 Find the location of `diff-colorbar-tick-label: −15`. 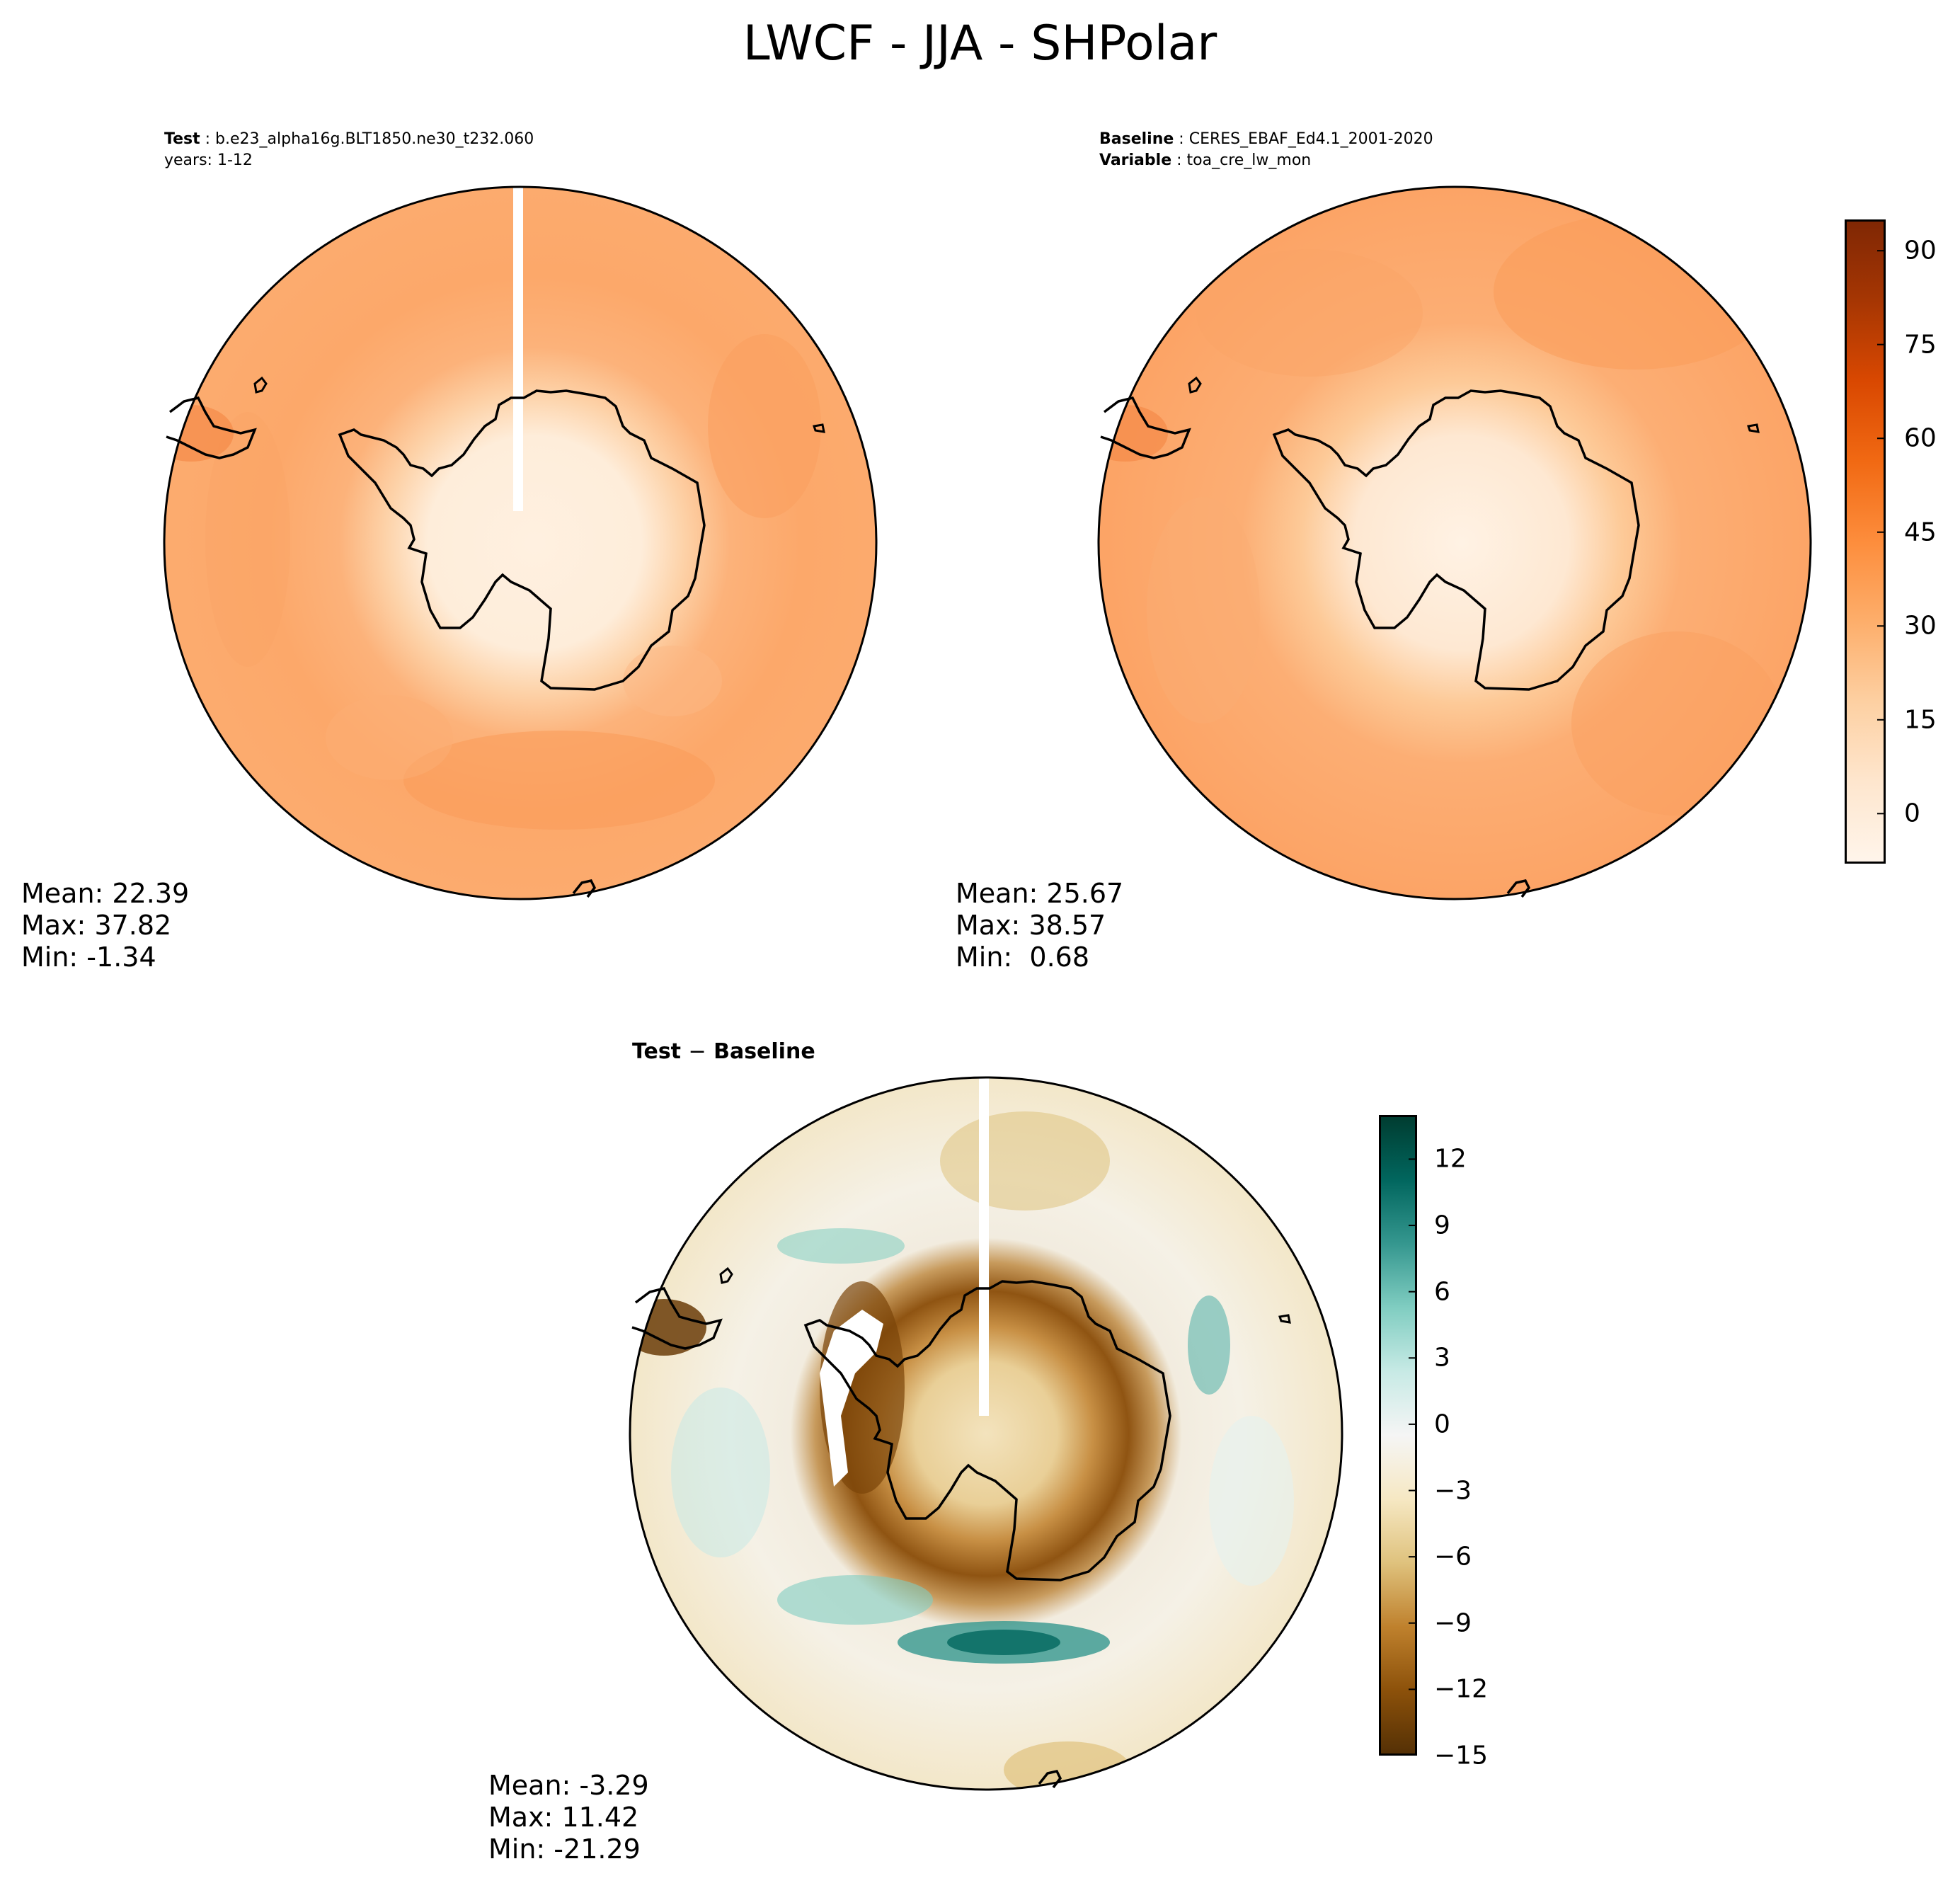

diff-colorbar-tick-label: −15 is located at coordinates (1461, 1756).